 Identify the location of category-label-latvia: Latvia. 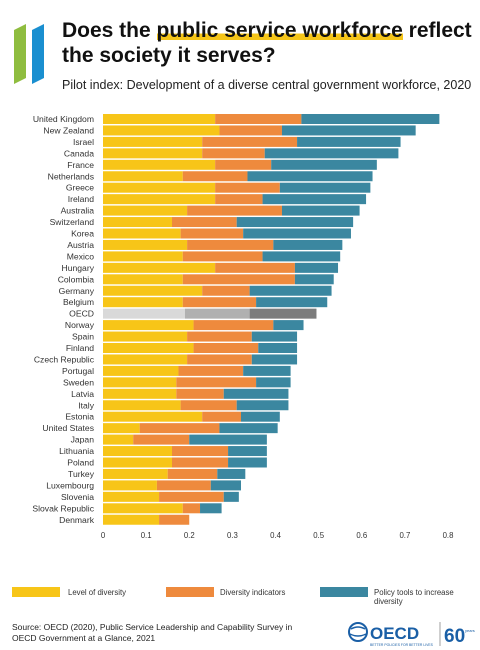
(82, 394).